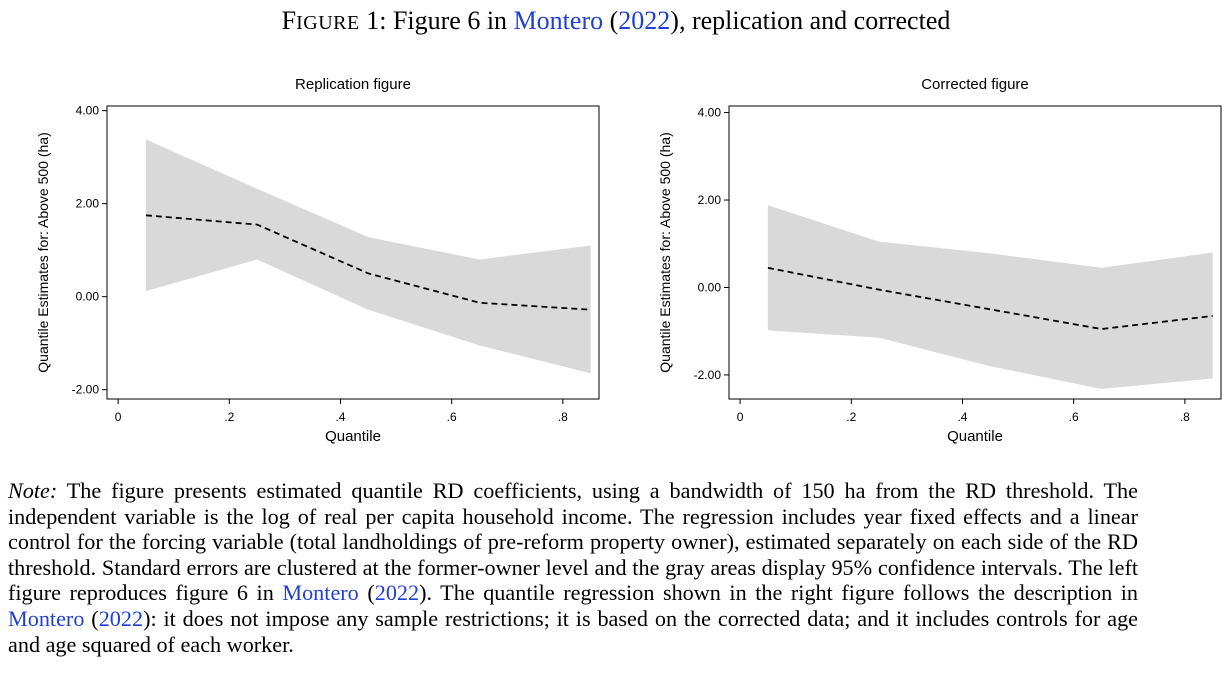 The height and width of the screenshot is (688, 1232). What do you see at coordinates (810, 20) in the screenshot?
I see `caption-closing-text: ), replication and corrected` at bounding box center [810, 20].